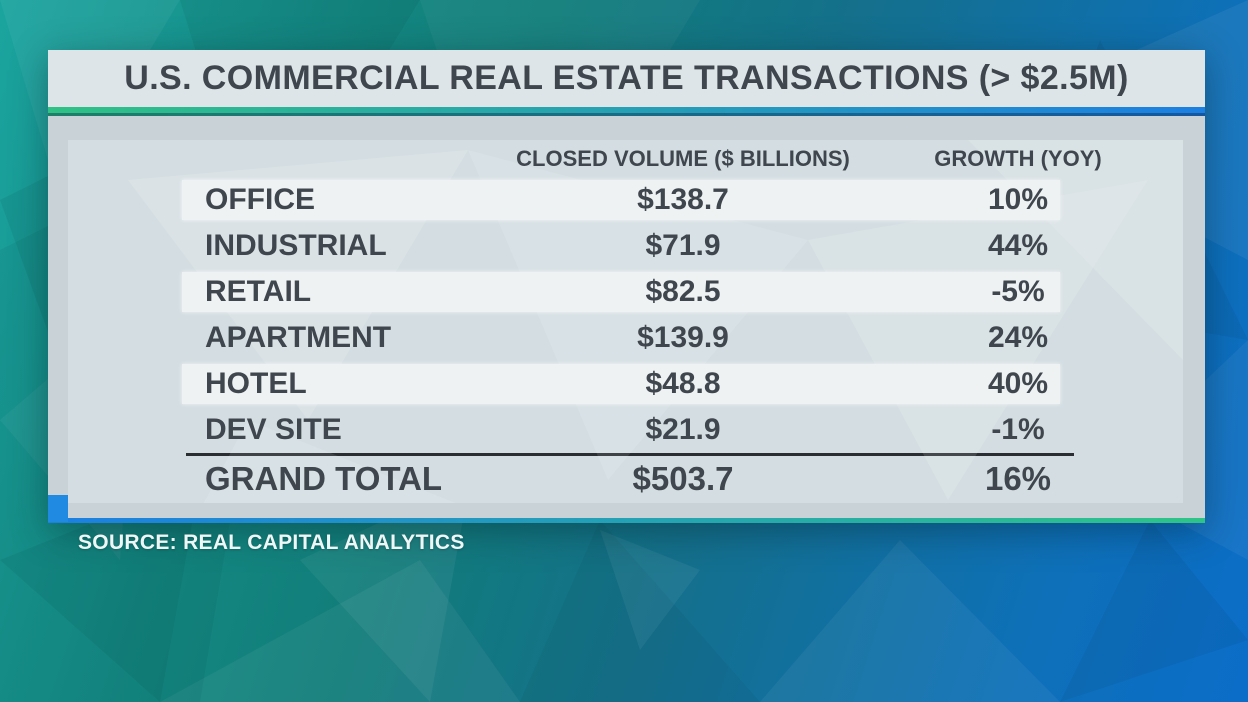  What do you see at coordinates (683, 158) in the screenshot?
I see `column-header-closed-volume: CLOSED VOLUME ($ BILLIONS)` at bounding box center [683, 158].